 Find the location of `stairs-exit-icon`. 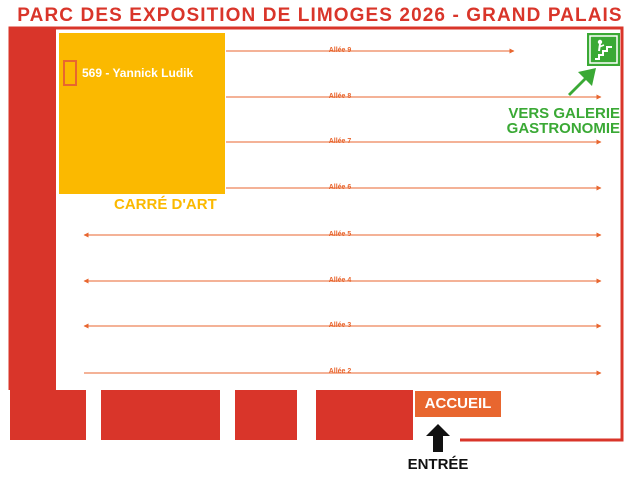

stairs-exit-icon is located at coordinates (603, 49).